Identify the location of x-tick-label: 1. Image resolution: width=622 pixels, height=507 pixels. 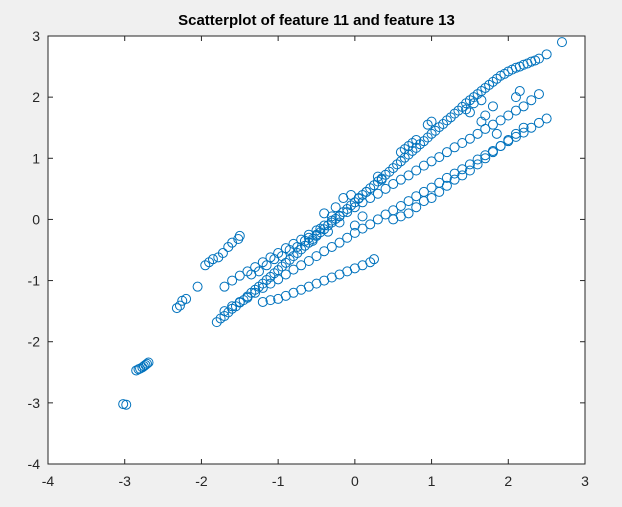
(432, 481).